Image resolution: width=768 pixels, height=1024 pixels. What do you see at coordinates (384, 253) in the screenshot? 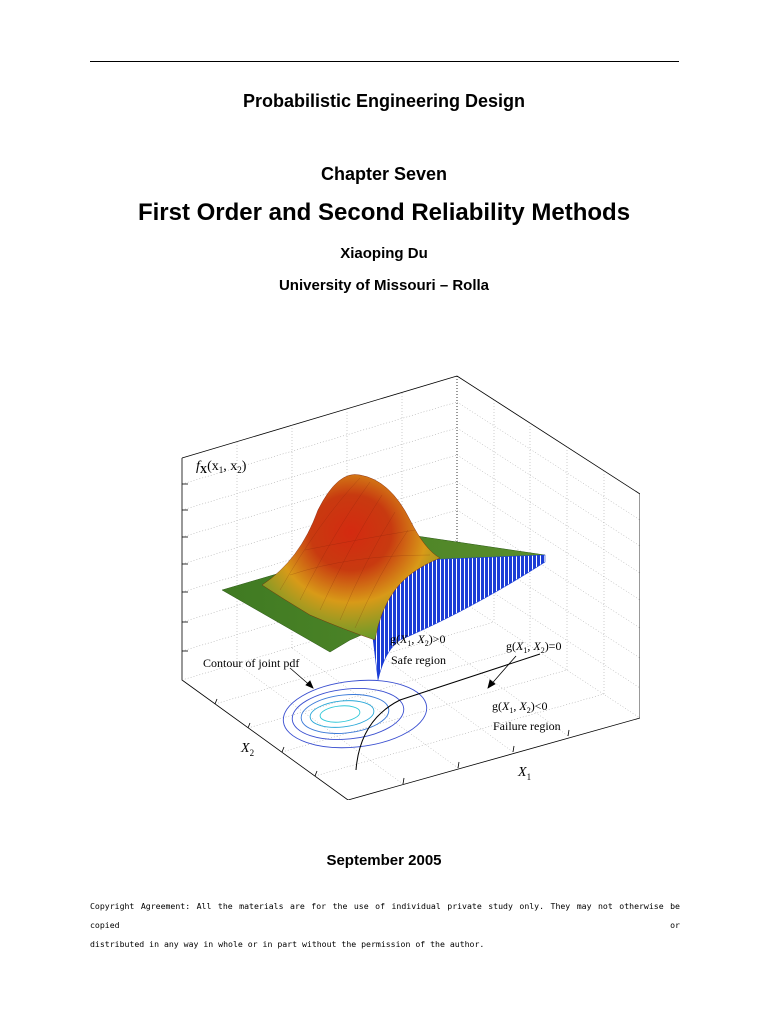
I see `author-name: Xiaoping Du` at bounding box center [384, 253].